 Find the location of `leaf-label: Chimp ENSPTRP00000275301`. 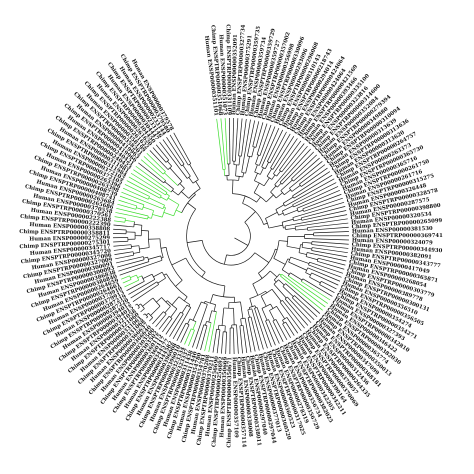

leaf-label: Chimp ENSPTRP00000275301 is located at coordinates (64, 245).